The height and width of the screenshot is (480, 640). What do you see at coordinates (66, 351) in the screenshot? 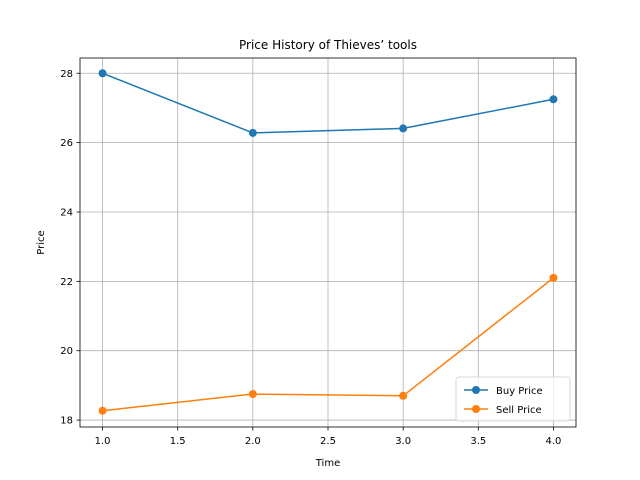
I see `y-tick-label: 20` at bounding box center [66, 351].